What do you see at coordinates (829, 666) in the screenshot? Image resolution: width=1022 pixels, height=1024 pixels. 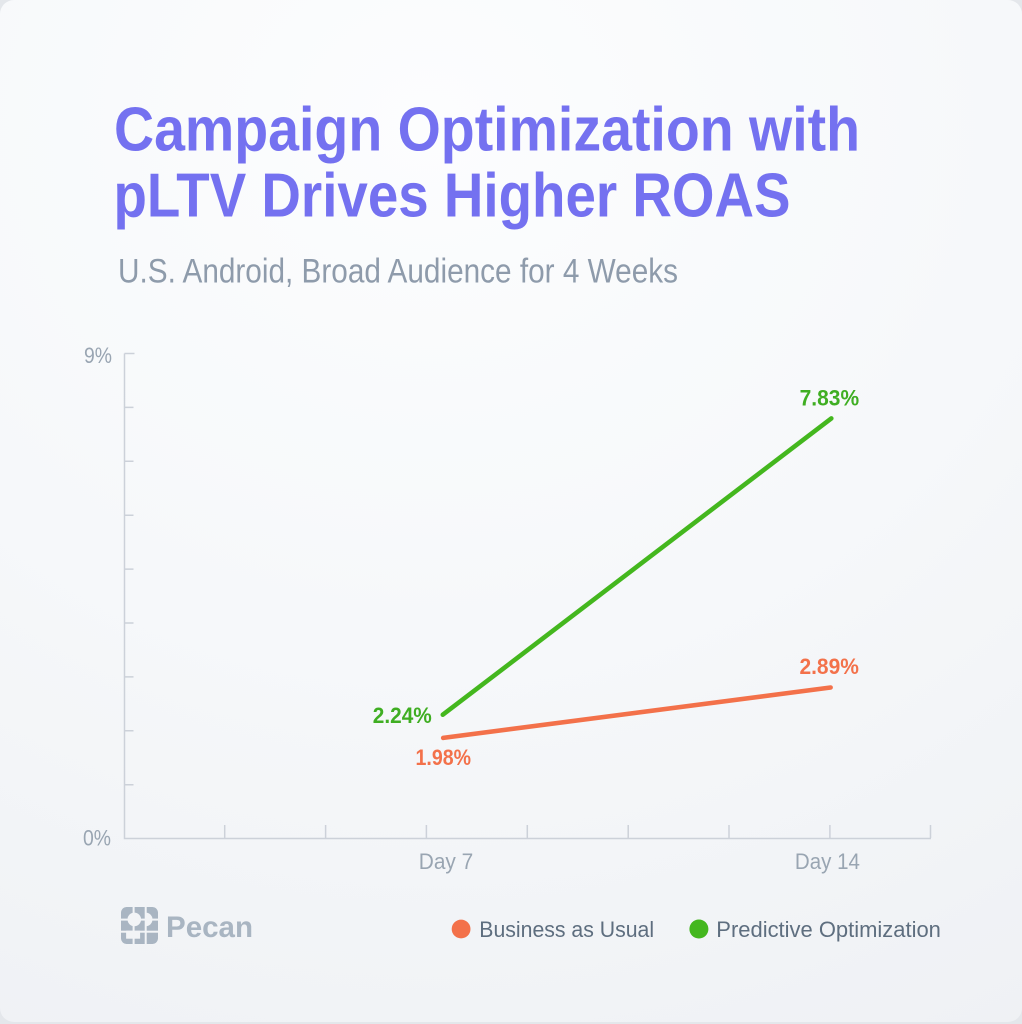 I see `svg-text: 2.89%` at bounding box center [829, 666].